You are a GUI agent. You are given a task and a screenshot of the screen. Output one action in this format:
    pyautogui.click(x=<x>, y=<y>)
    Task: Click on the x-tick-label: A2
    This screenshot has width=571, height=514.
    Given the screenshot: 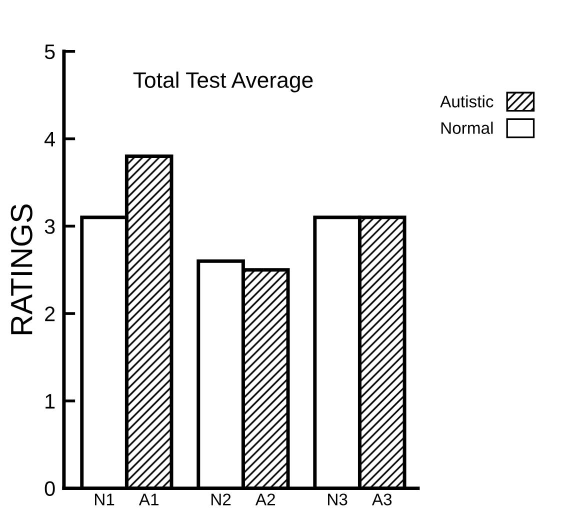 What is the action you would take?
    pyautogui.click(x=265, y=500)
    